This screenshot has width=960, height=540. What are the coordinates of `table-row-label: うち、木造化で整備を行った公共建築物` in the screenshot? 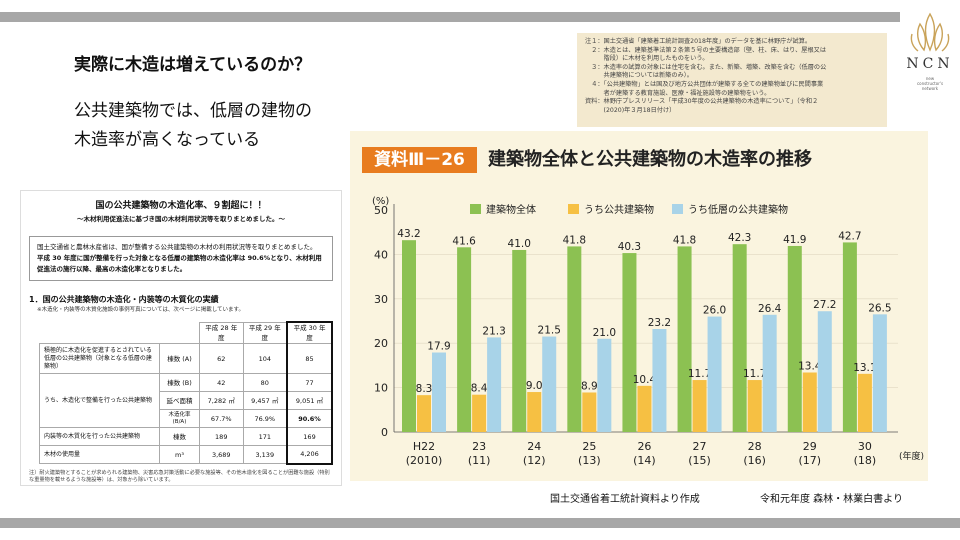 It's located at (99, 400).